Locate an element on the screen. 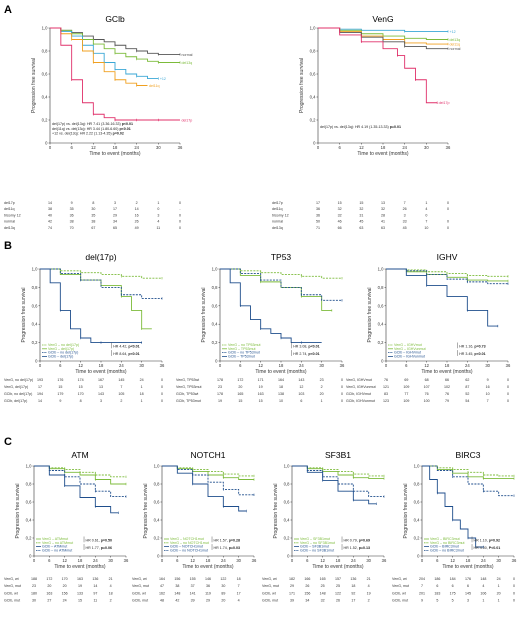 The height and width of the screenshot is (631, 520). y-tick-label: 0 is located at coordinates (216, 361).